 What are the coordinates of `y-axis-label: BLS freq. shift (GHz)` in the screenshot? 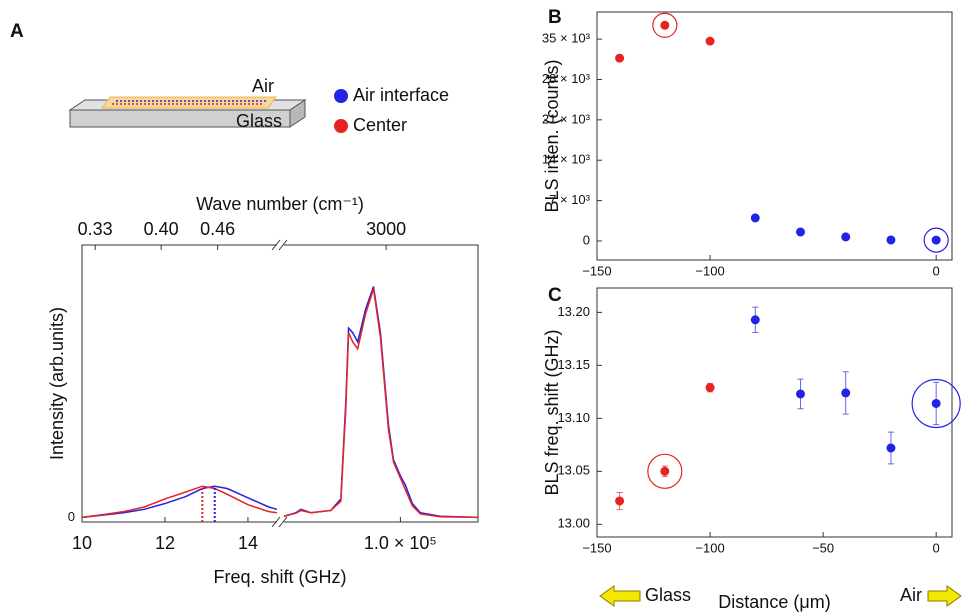 It's located at (552, 412).